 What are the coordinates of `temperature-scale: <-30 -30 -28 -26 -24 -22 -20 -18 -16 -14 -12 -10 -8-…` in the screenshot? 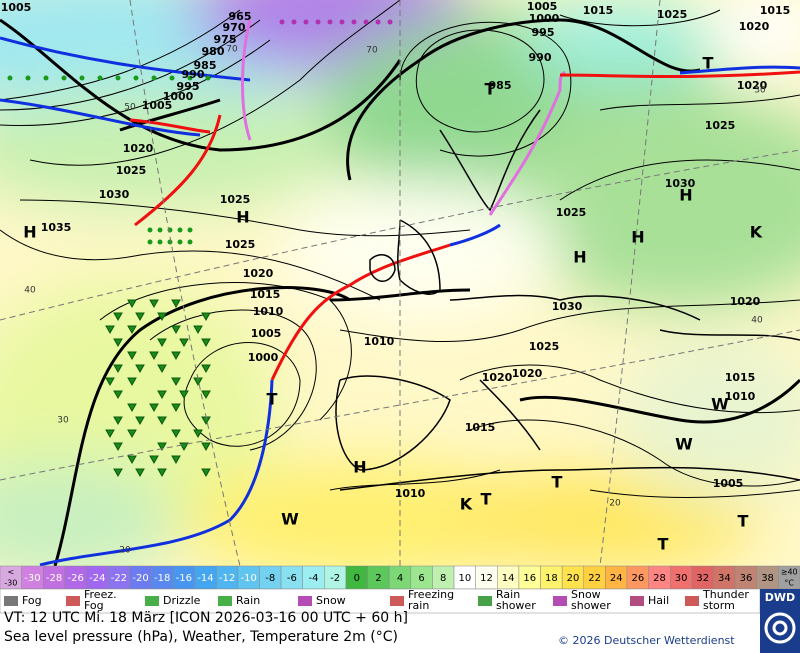 It's located at (400, 577).